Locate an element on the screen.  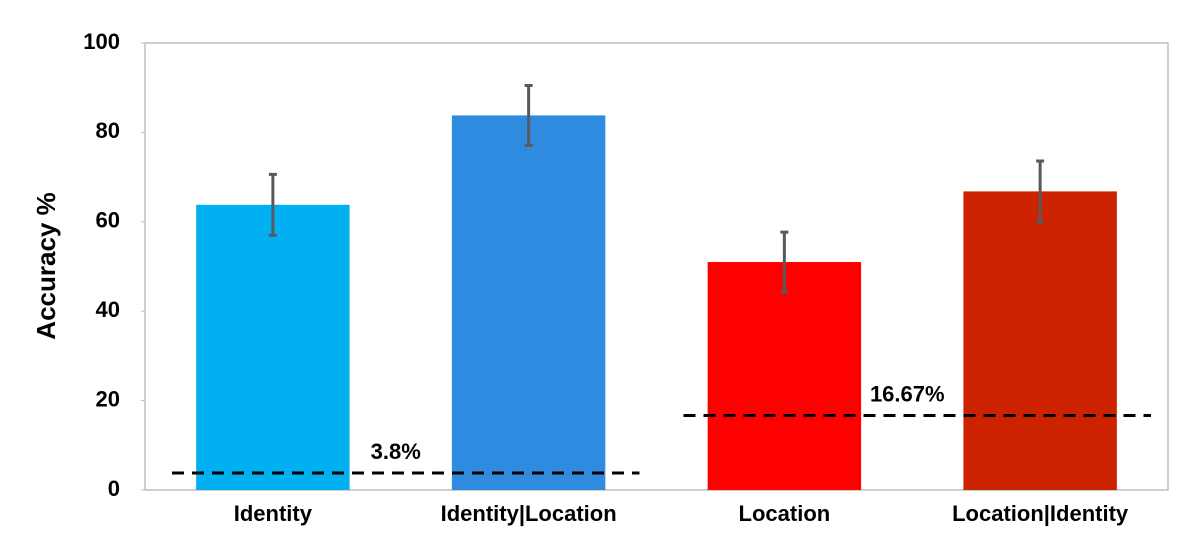
y-tick-label: 80 is located at coordinates (108, 130).